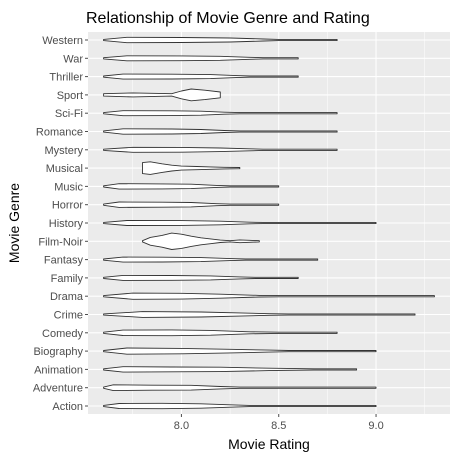 This screenshot has height=460, width=456. I want to click on y-tick-label-war: War, so click(73, 59).